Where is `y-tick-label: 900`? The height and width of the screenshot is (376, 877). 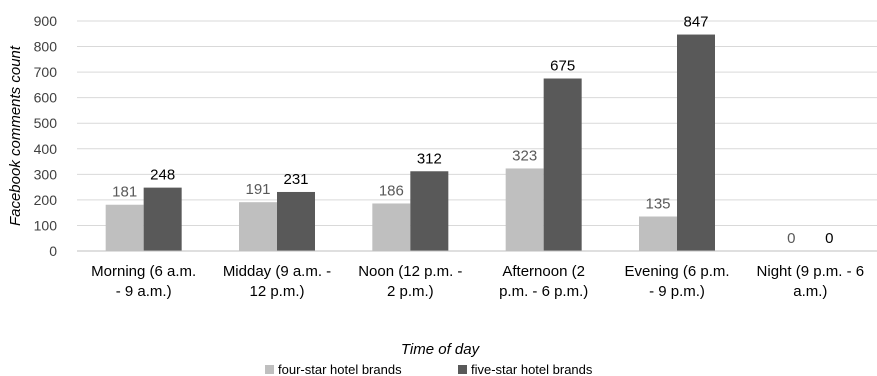 y-tick-label: 900 is located at coordinates (46, 21).